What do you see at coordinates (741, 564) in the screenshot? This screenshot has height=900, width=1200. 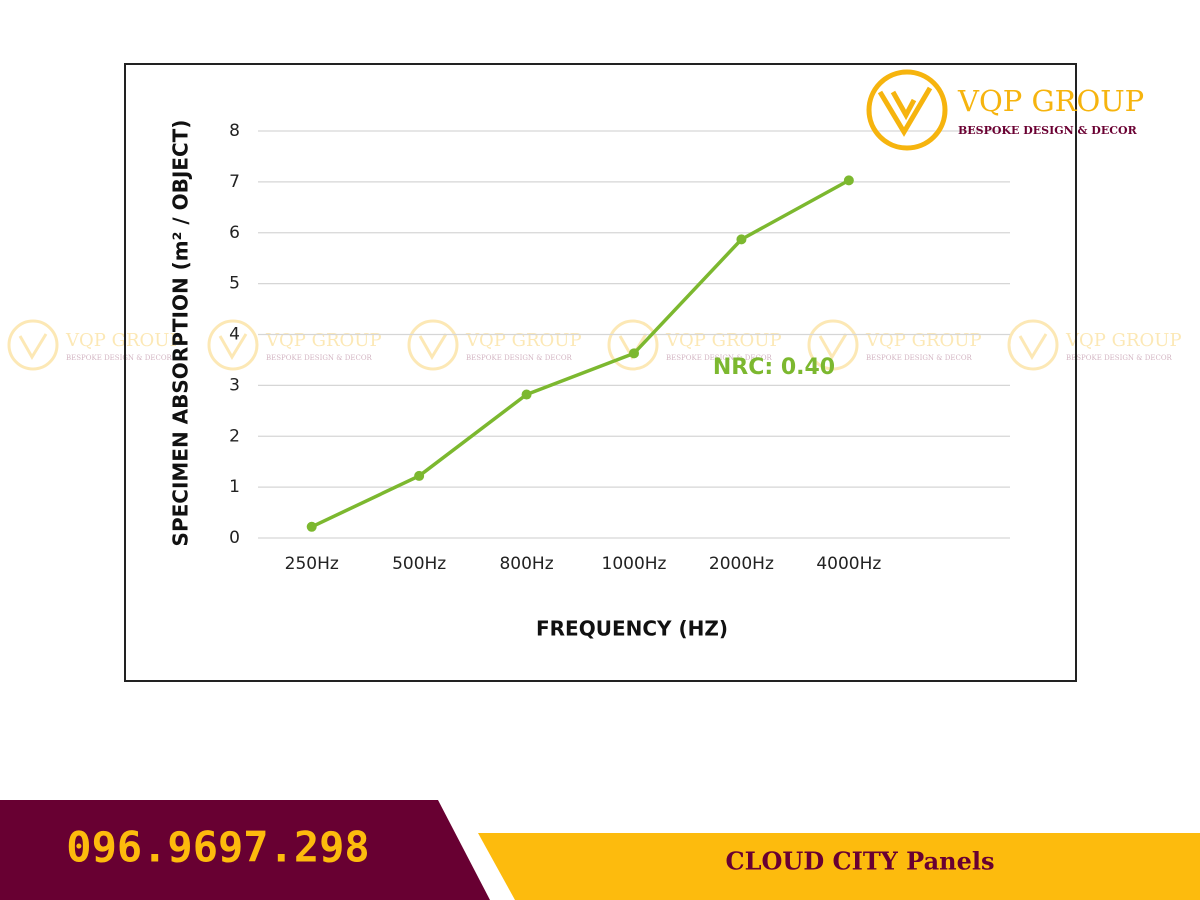 I see `x-tick-label: 2000Hz` at bounding box center [741, 564].